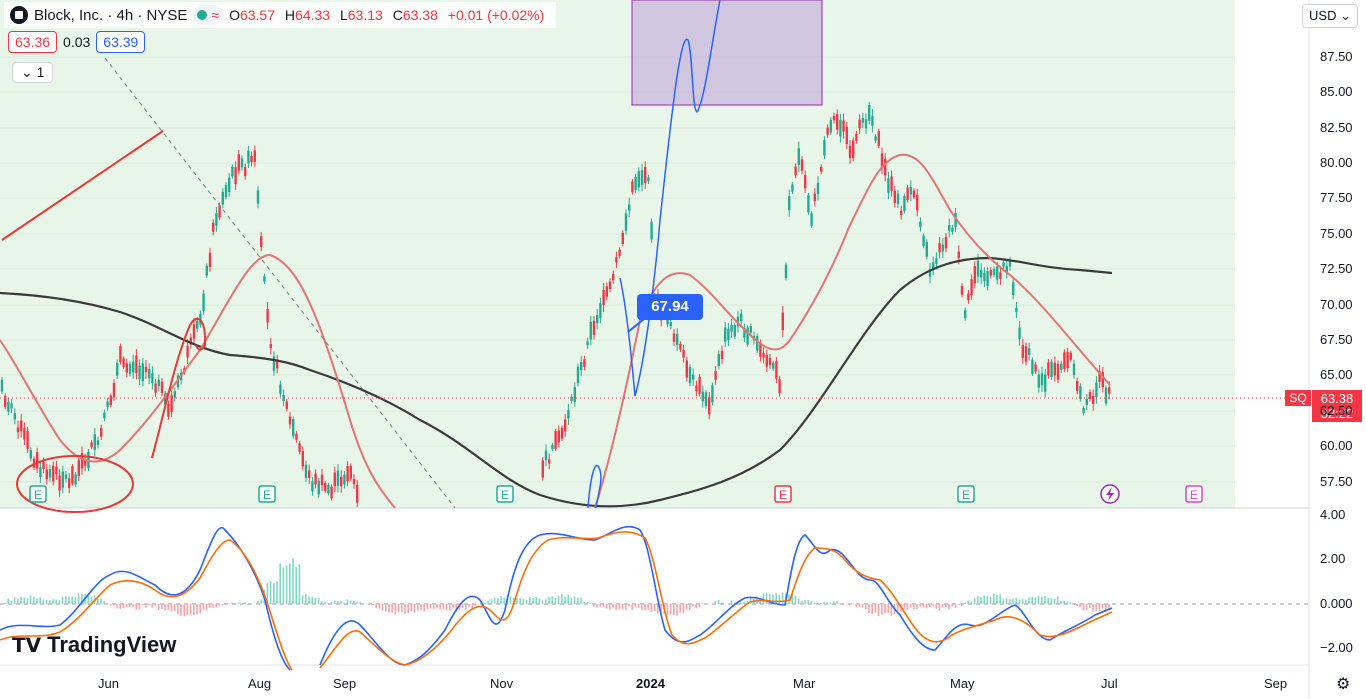 The width and height of the screenshot is (1366, 699). I want to click on rectangle-drawing, so click(727, 53).